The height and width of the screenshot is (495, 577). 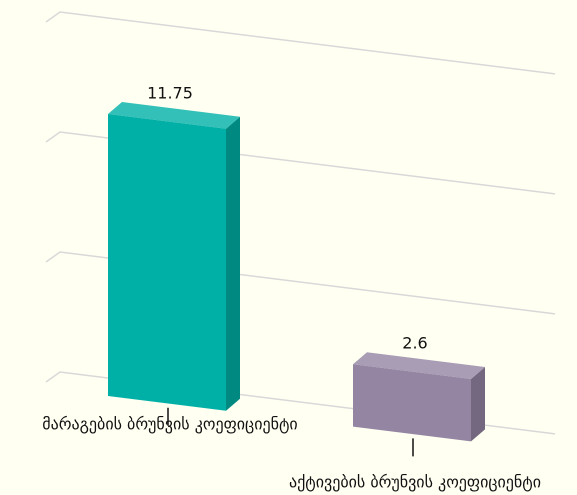 I want to click on x-tick-label: მარაგების ბრუნვის კოეფიციენტი, so click(x=169, y=424).